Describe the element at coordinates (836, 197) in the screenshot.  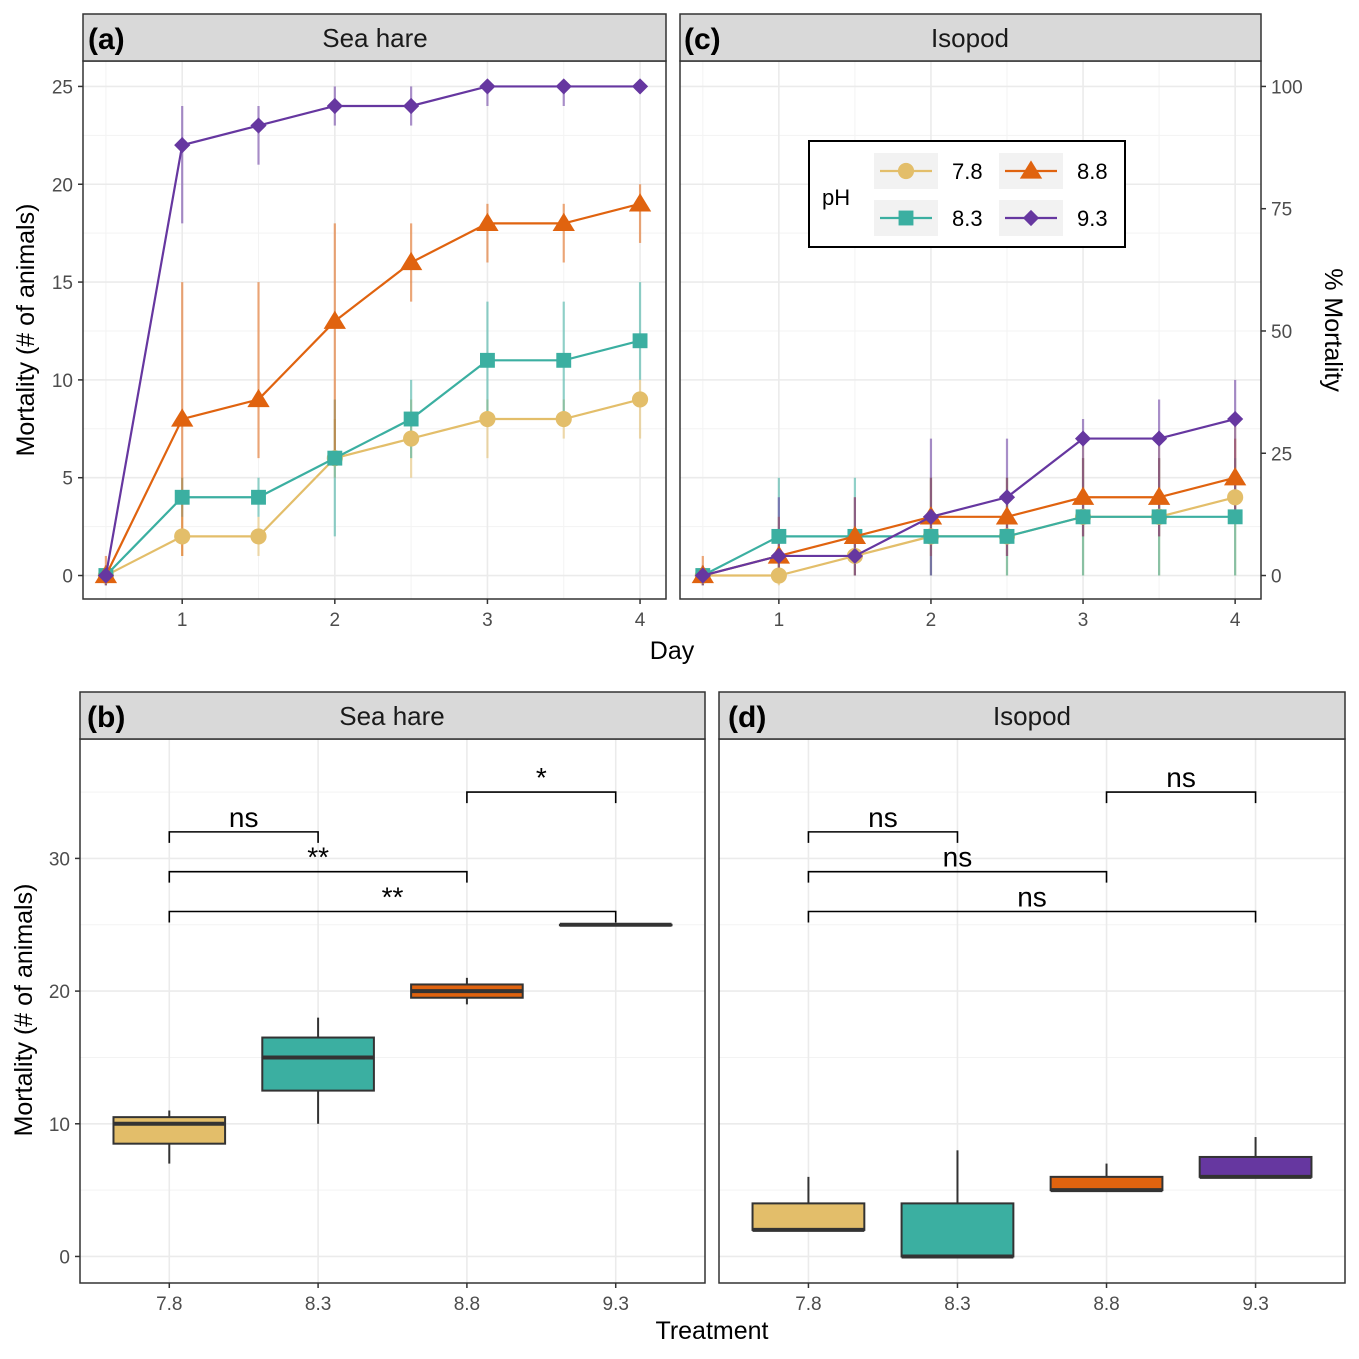
I see `legend-title: pH` at that location.